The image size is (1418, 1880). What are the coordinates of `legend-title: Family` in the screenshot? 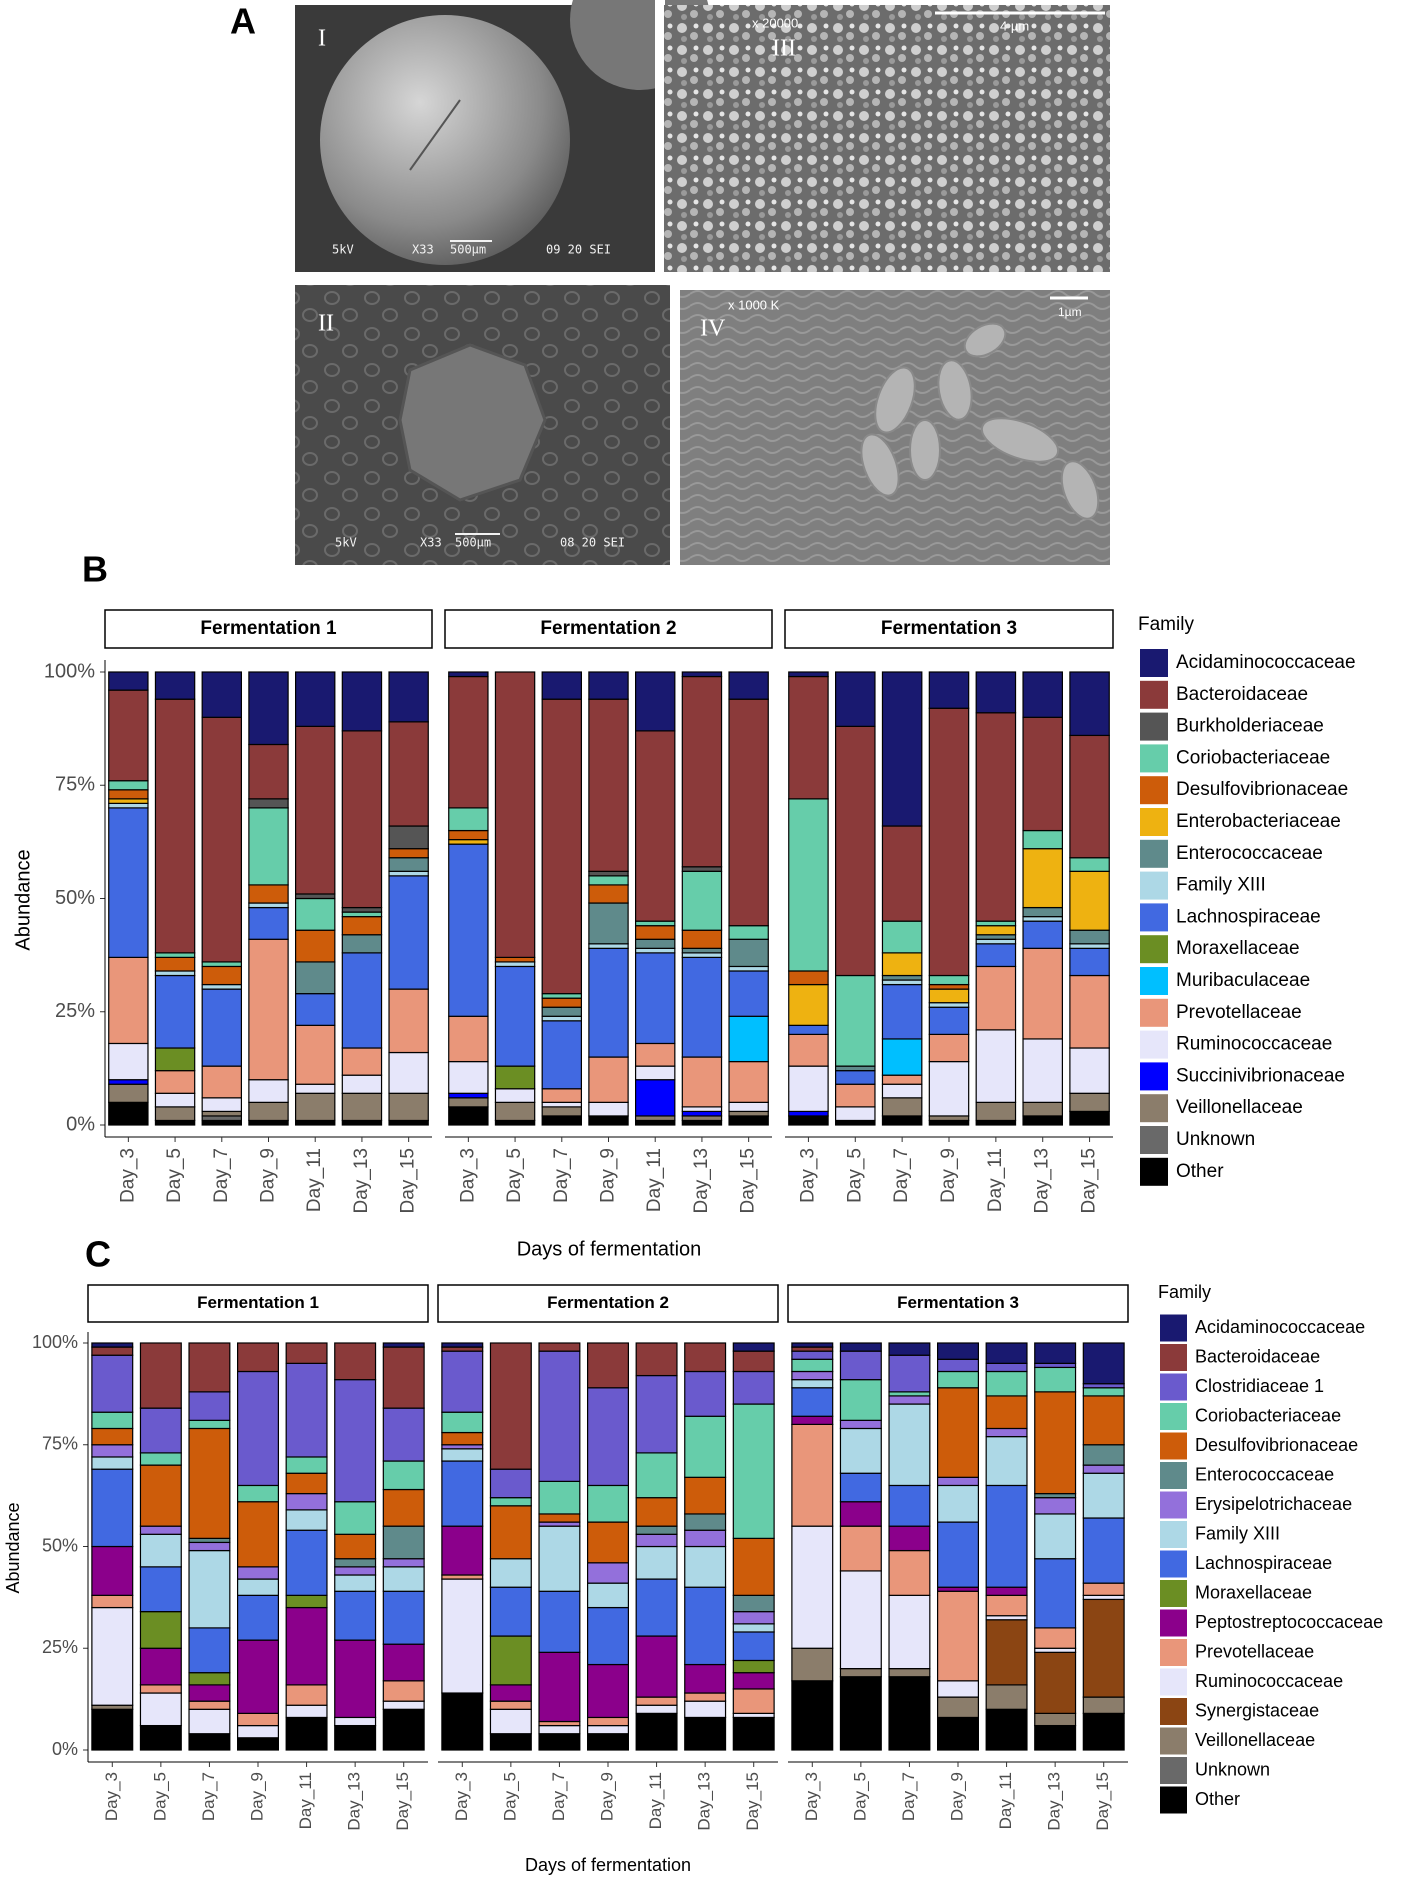 It's located at (1184, 1292).